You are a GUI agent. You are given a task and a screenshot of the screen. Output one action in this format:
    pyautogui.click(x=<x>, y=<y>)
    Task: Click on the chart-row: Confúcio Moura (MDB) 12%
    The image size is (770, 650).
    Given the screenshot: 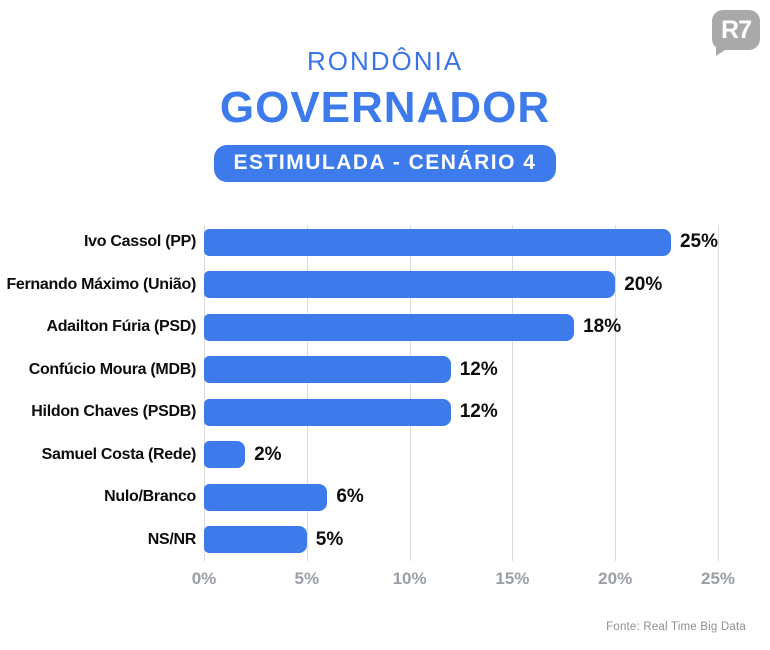 What is the action you would take?
    pyautogui.click(x=385, y=370)
    